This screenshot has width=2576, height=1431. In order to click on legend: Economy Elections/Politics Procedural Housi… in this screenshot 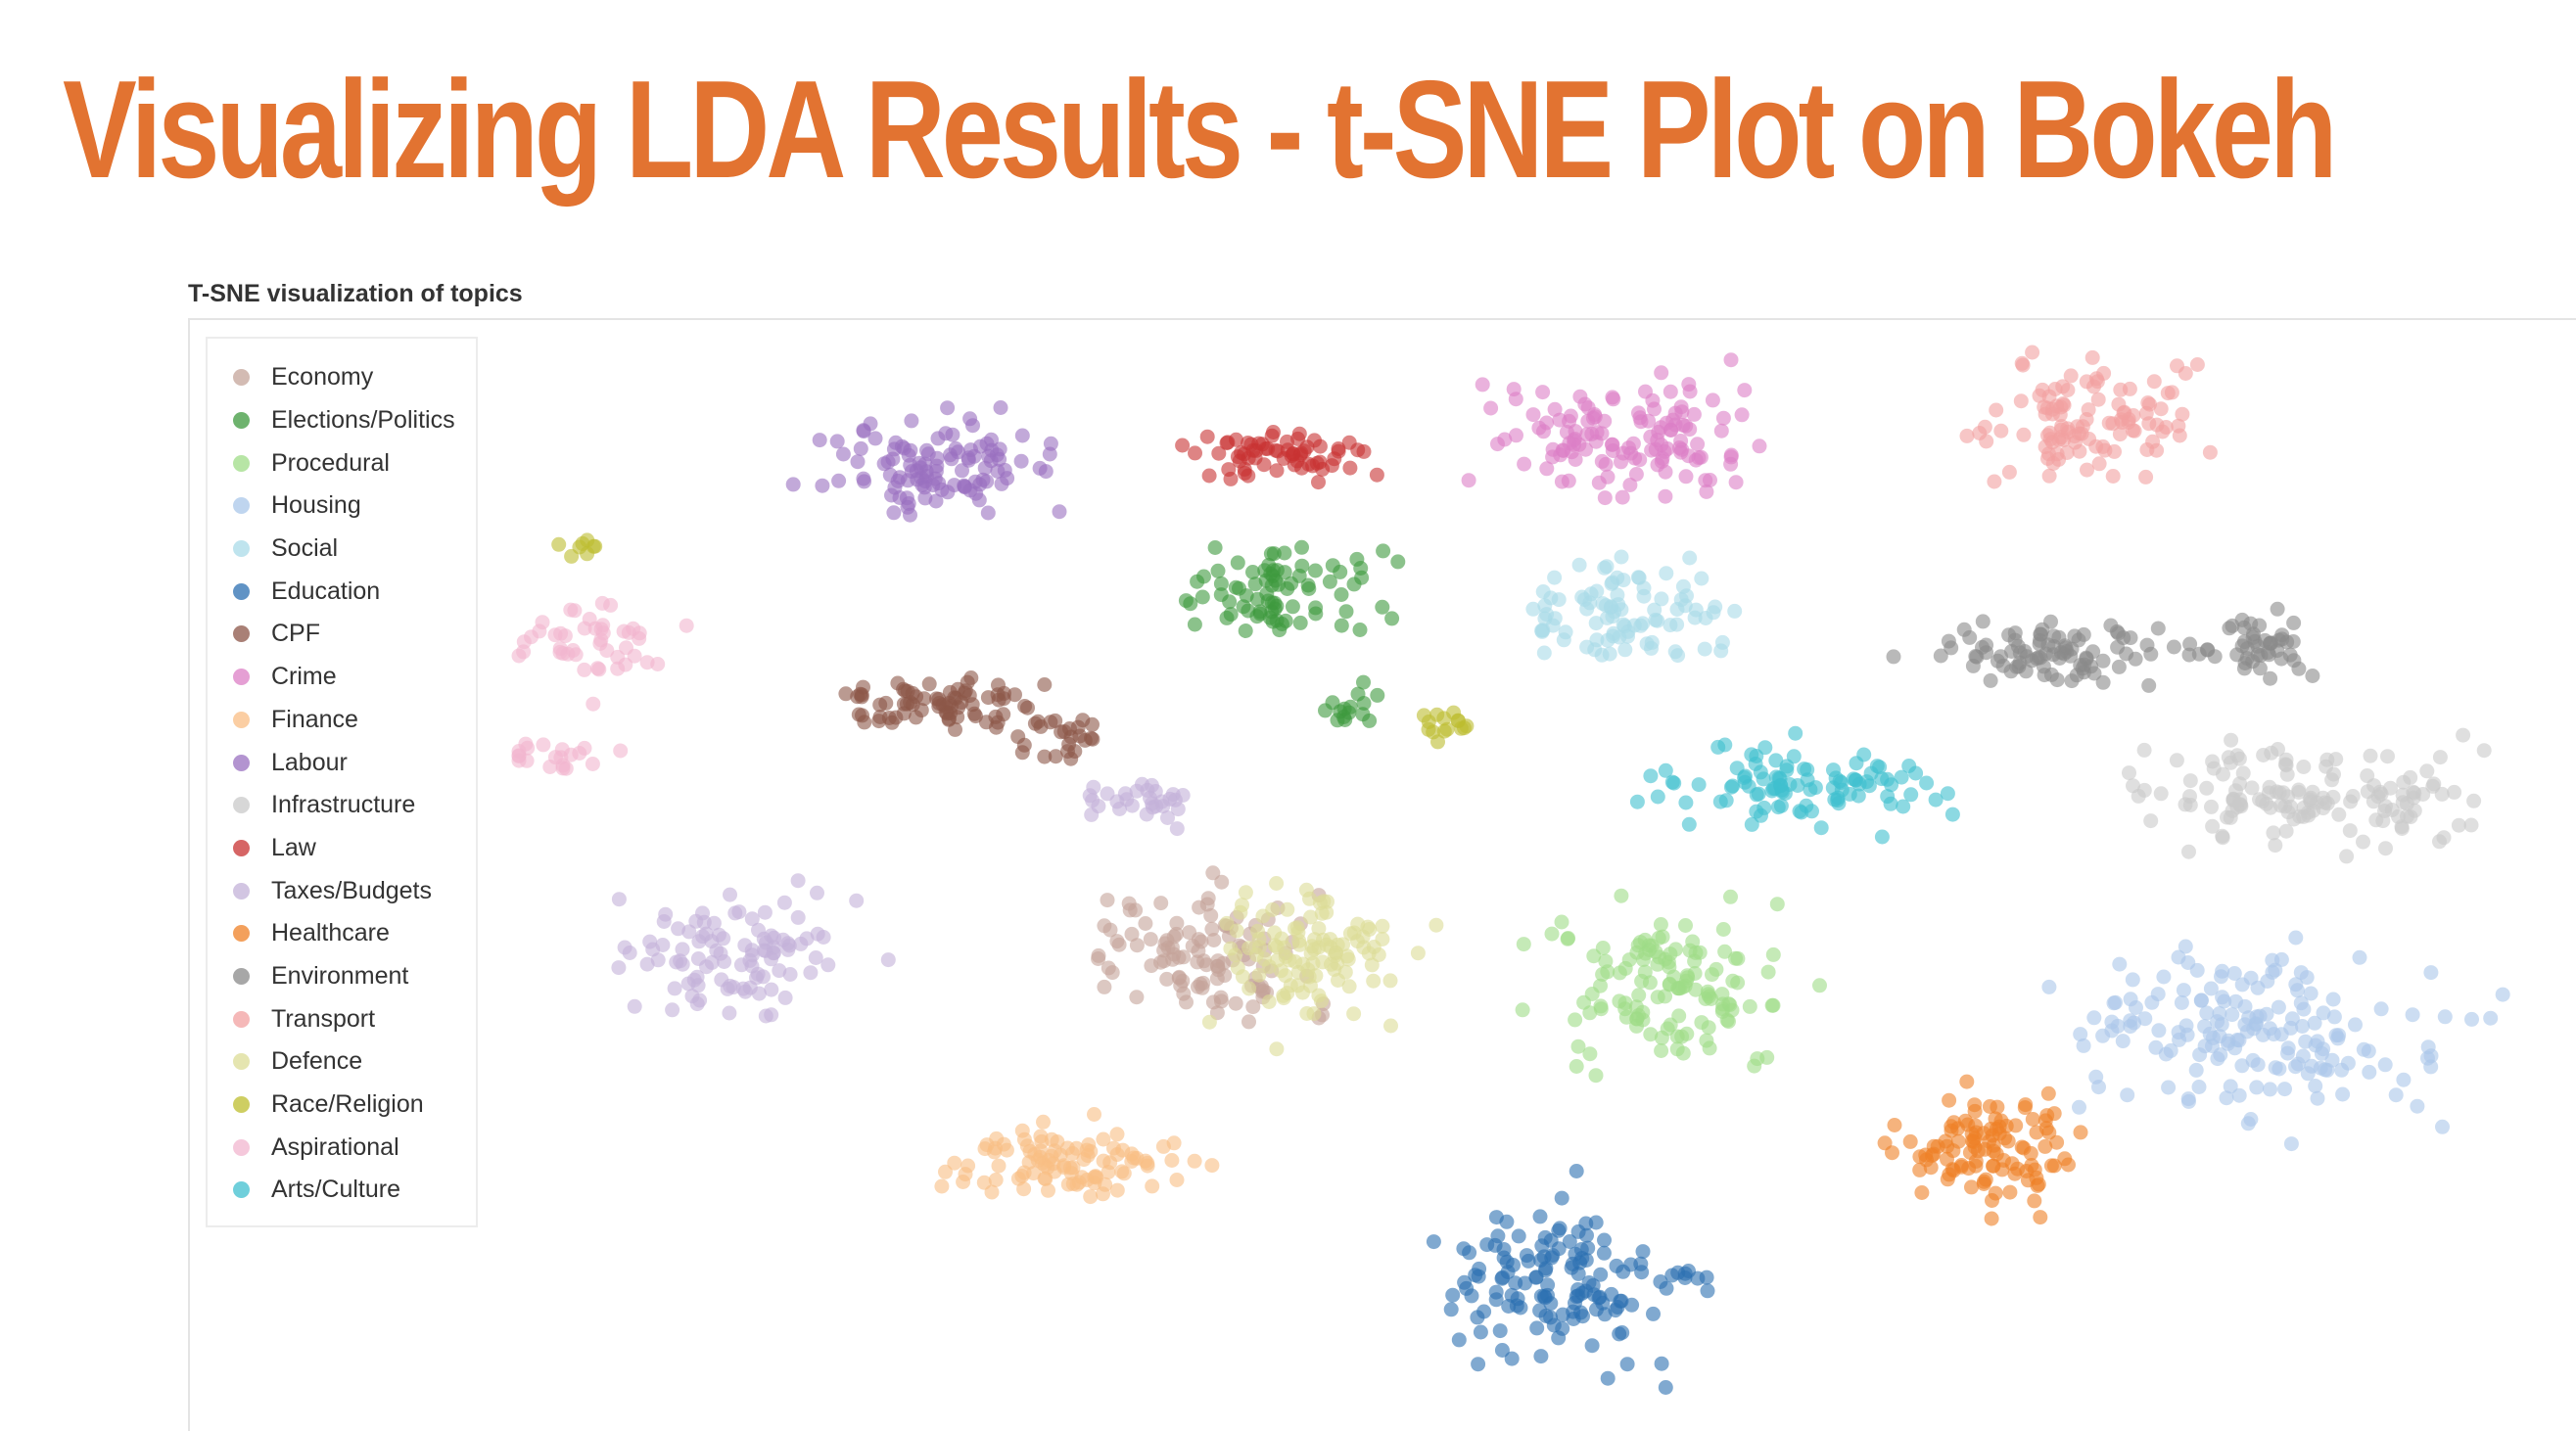, I will do `click(342, 782)`.